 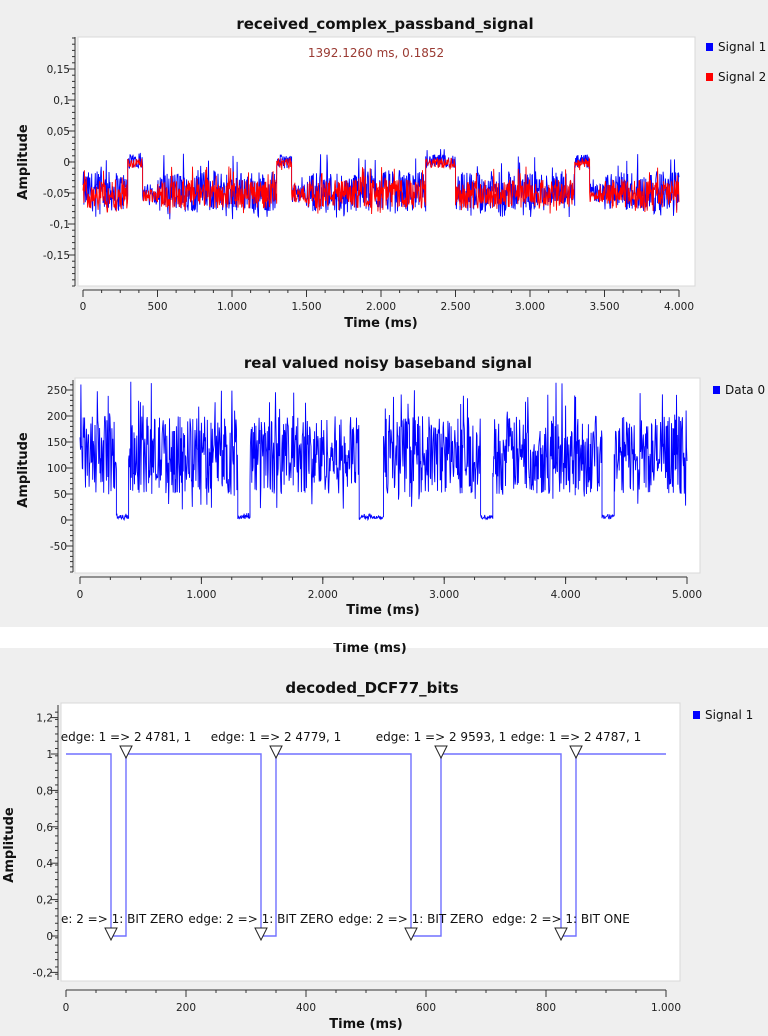 What do you see at coordinates (561, 919) in the screenshot?
I see `tag-label: edge: 2 => 1: BIT ONE` at bounding box center [561, 919].